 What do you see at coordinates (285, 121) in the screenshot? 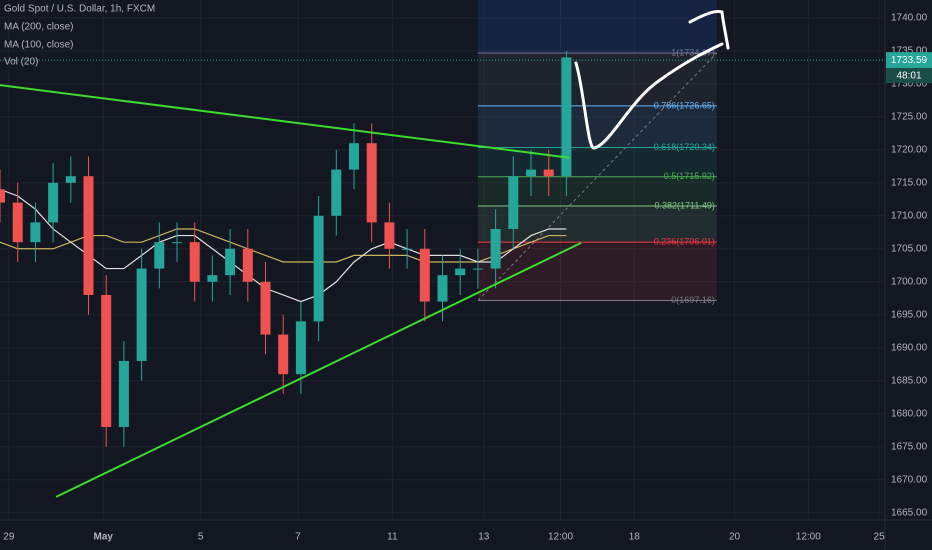
I see `trendline` at bounding box center [285, 121].